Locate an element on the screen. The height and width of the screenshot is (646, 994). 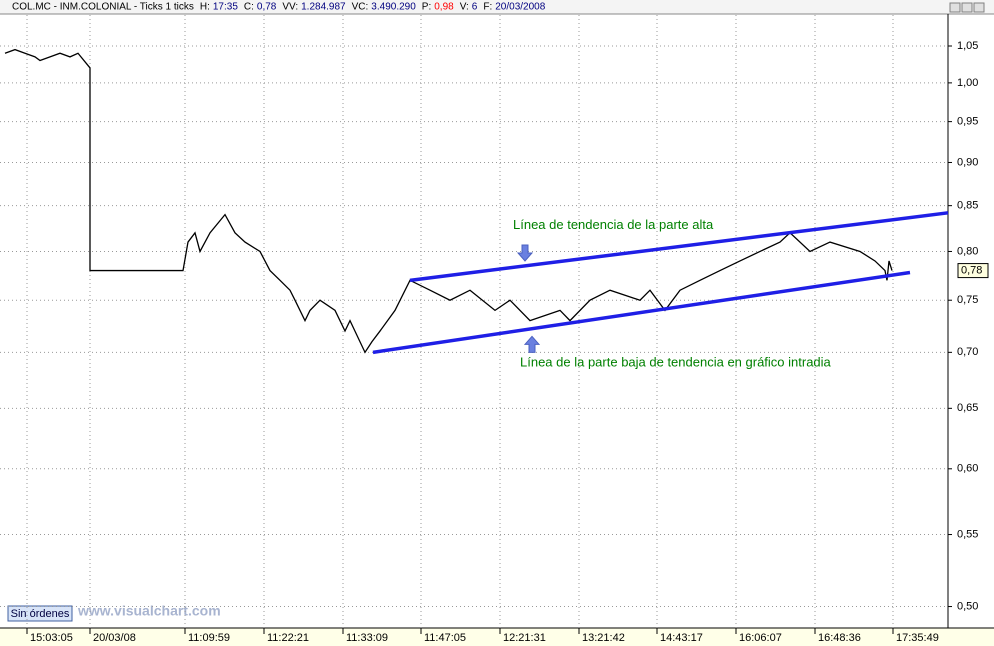
x-tick-label: 12:21:31 is located at coordinates (524, 638).